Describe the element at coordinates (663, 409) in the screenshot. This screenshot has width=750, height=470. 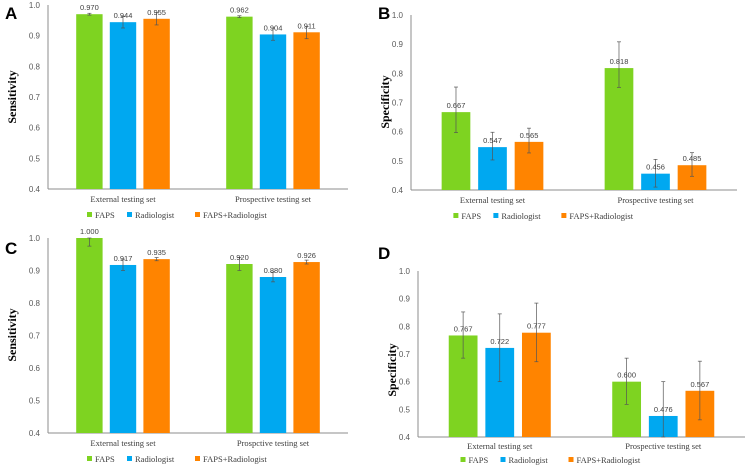
I see `data-label: 0.476` at that location.